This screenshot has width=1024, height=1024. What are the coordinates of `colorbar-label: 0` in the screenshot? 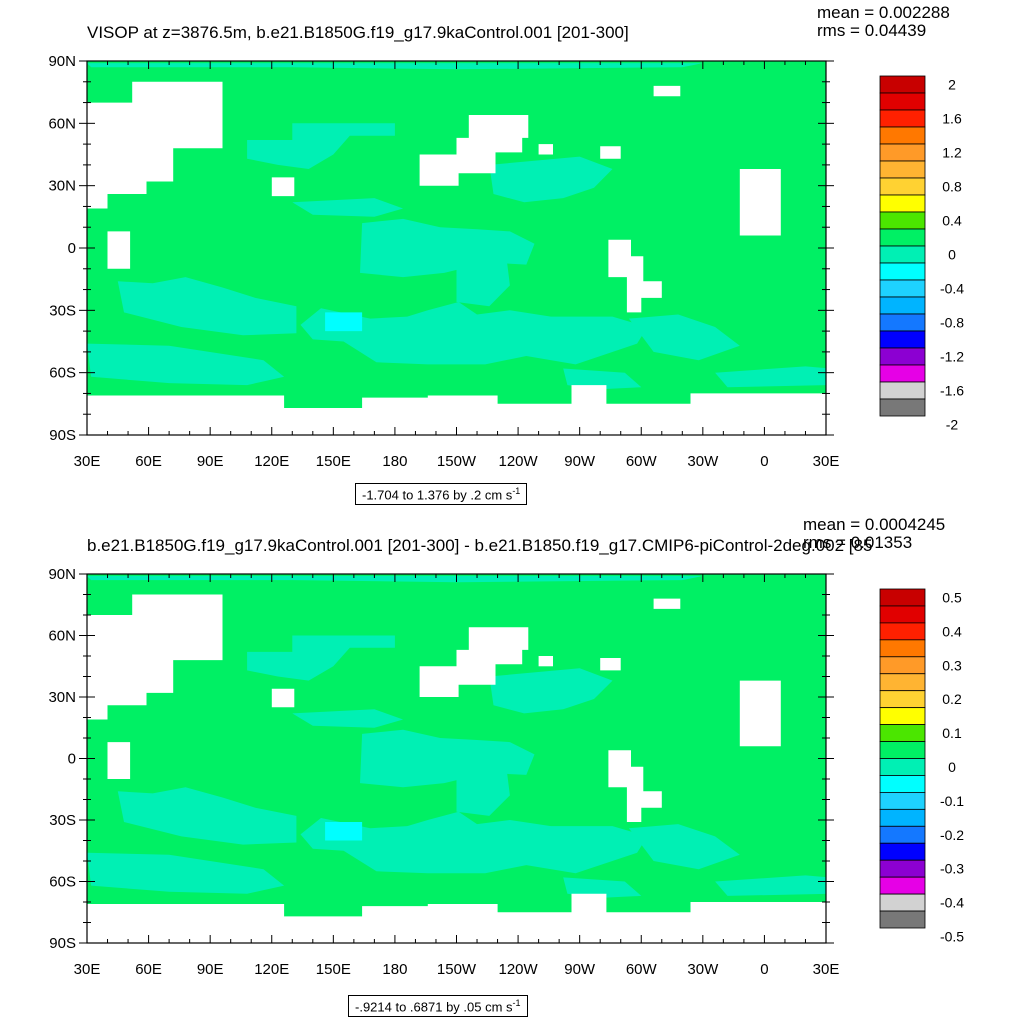 It's located at (952, 767).